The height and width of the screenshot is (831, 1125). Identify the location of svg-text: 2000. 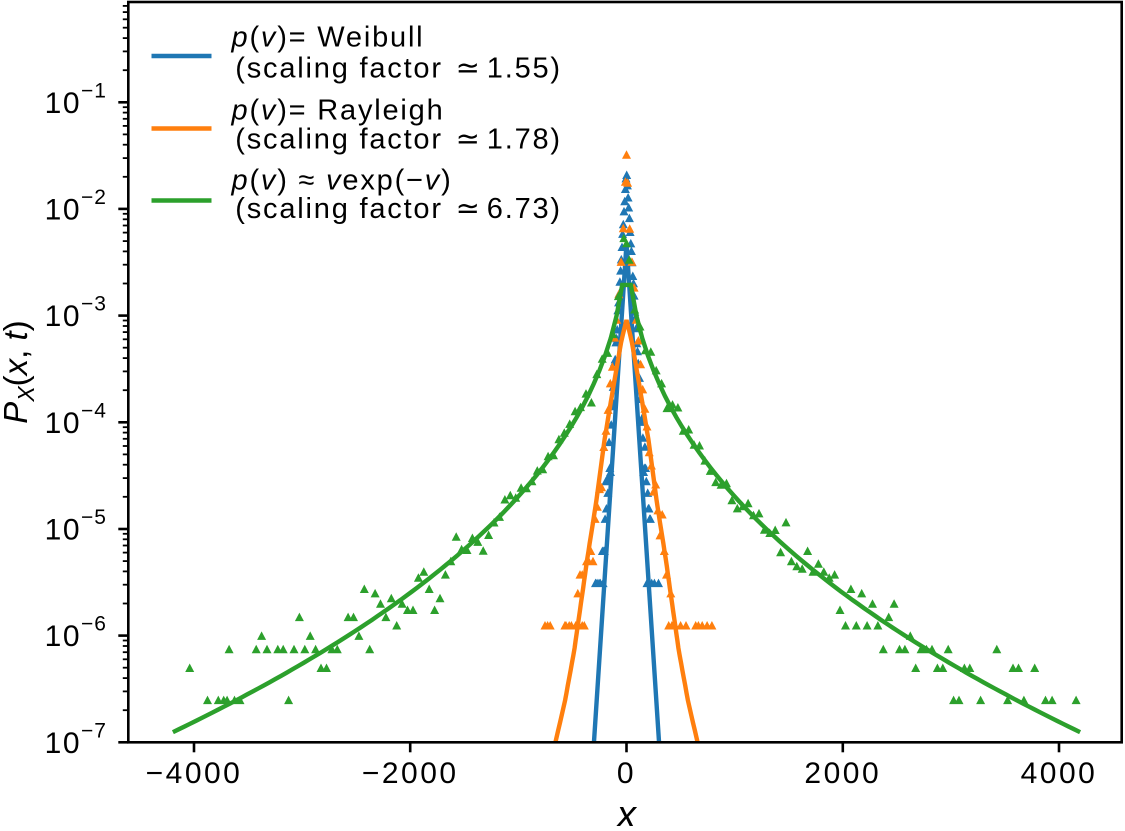
(842, 773).